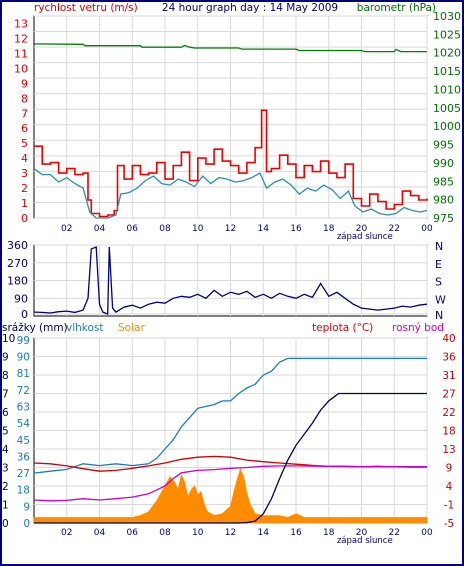 This screenshot has width=464, height=566. What do you see at coordinates (296, 229) in the screenshot?
I see `wind-time-tick: 16` at bounding box center [296, 229].